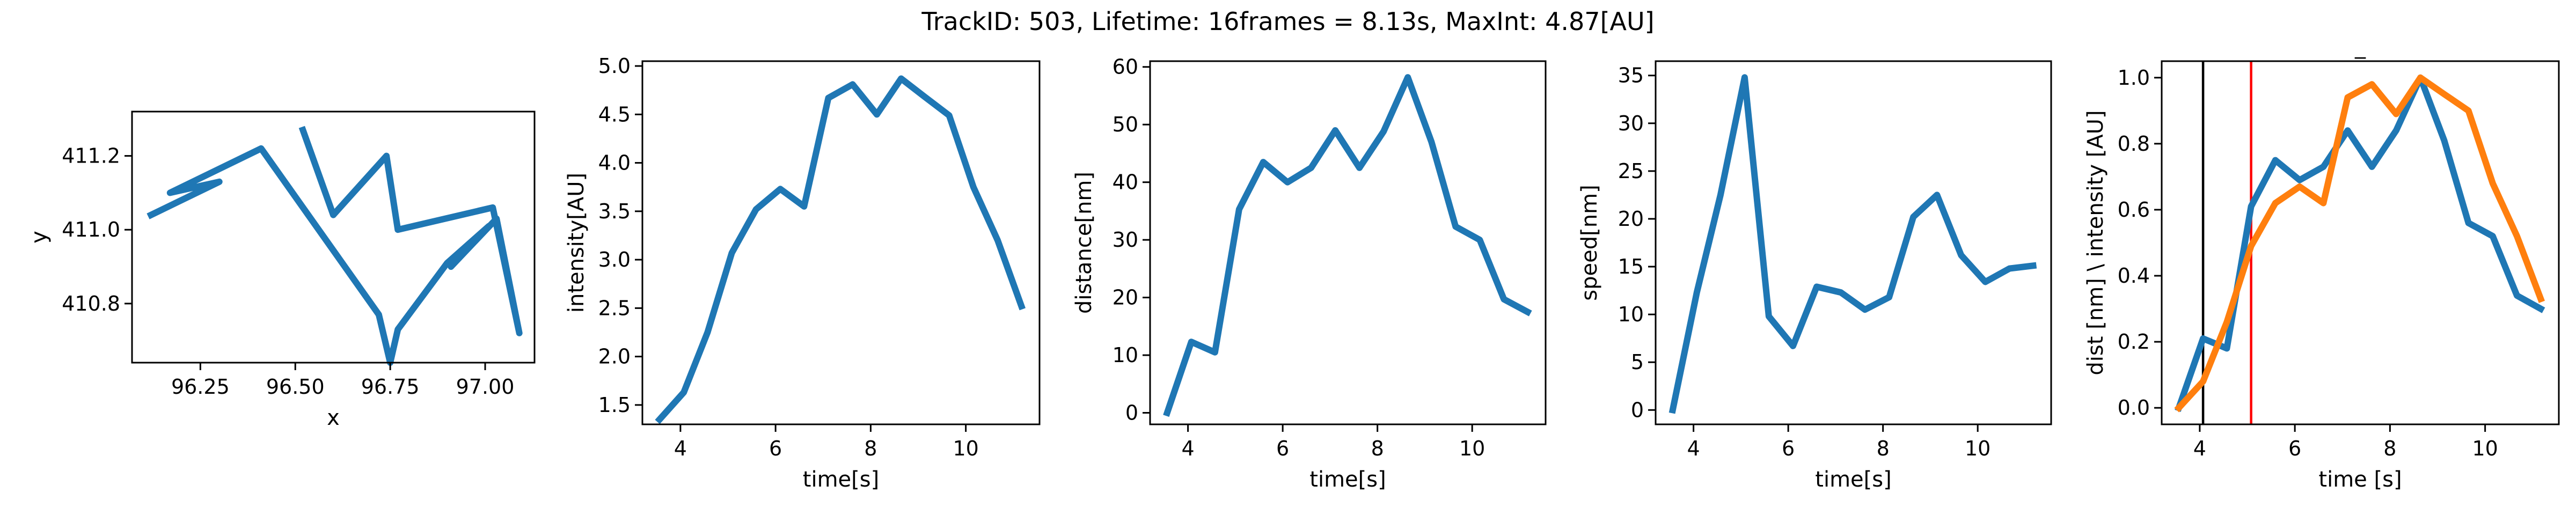 The height and width of the screenshot is (515, 2576). I want to click on distance-plot-ytick-label: 0, so click(1131, 413).